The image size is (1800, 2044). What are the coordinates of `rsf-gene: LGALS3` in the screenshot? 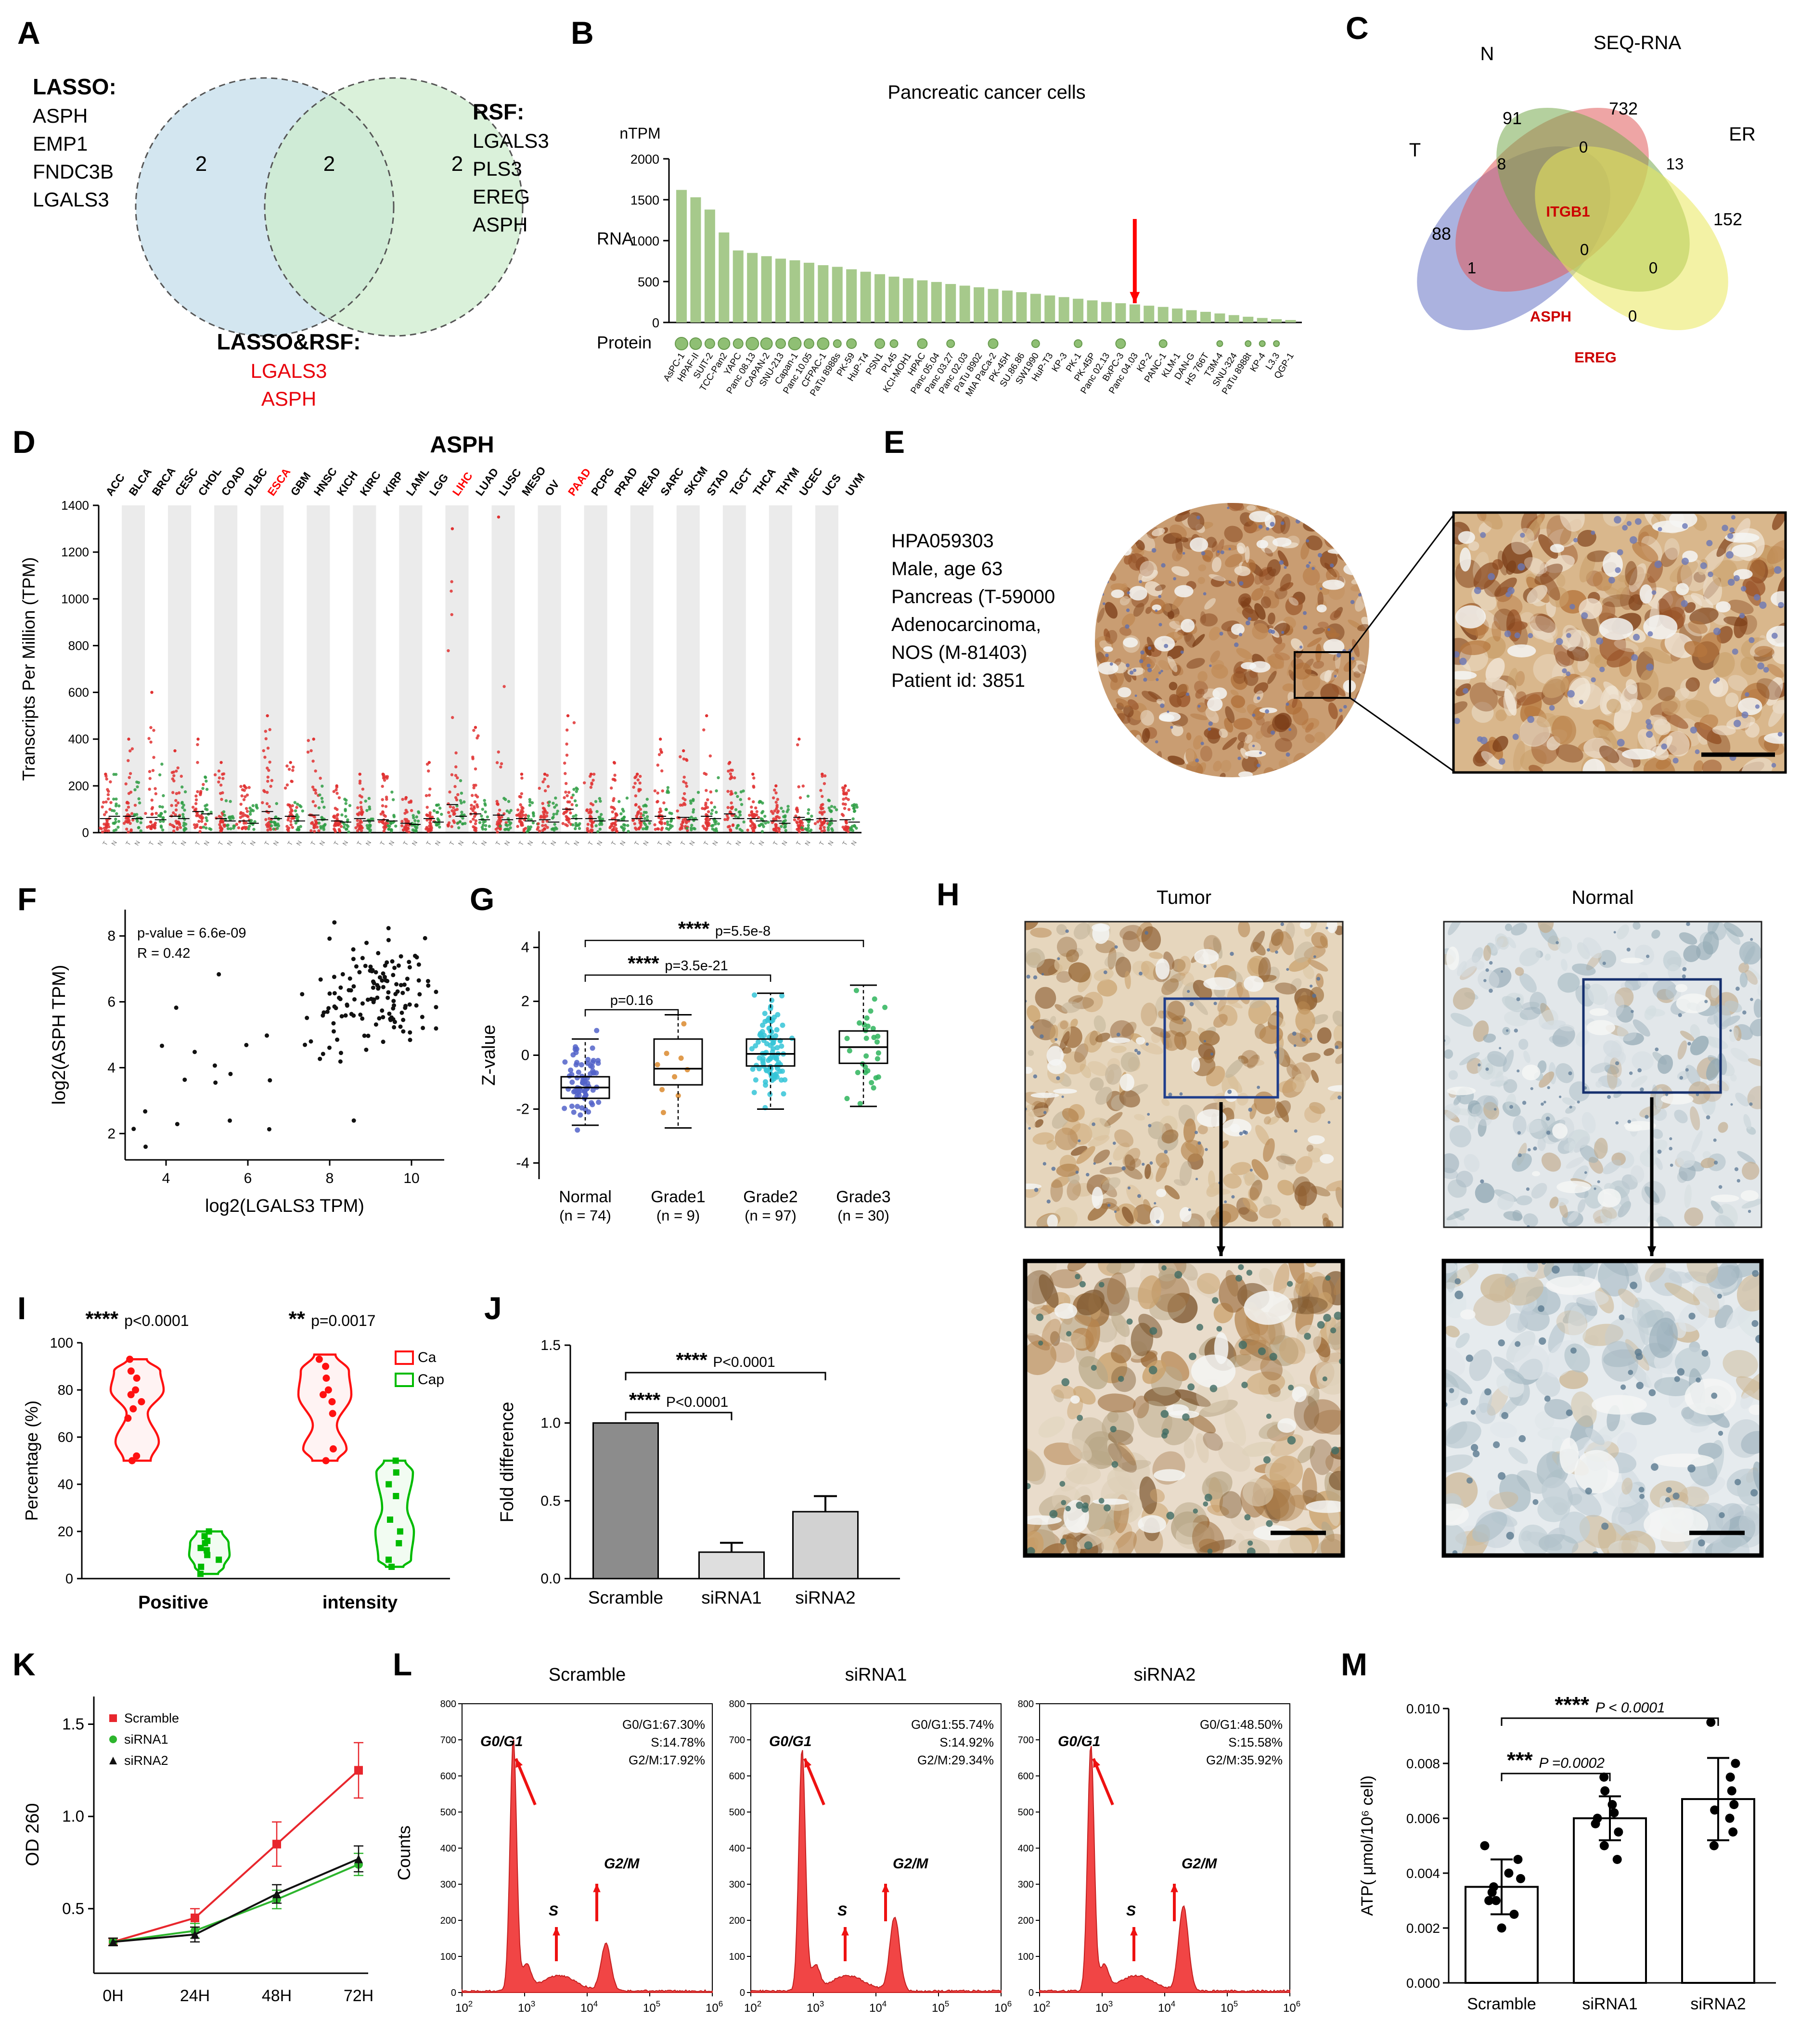 It's located at (511, 140).